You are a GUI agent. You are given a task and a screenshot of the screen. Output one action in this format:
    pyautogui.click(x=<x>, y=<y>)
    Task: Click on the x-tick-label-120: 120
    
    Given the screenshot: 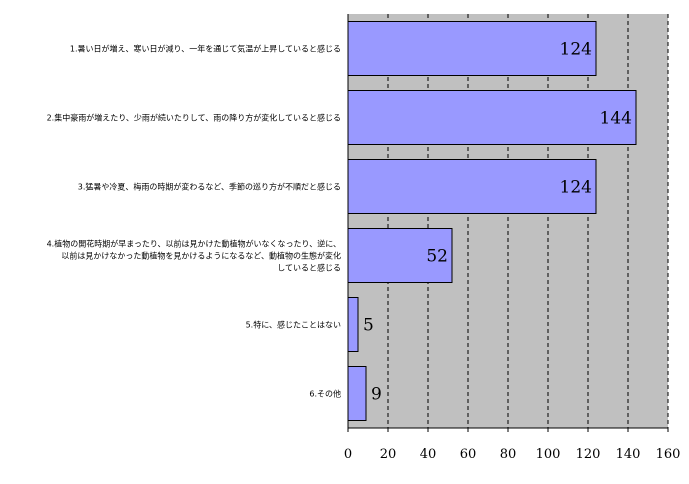 What is the action you would take?
    pyautogui.click(x=588, y=454)
    